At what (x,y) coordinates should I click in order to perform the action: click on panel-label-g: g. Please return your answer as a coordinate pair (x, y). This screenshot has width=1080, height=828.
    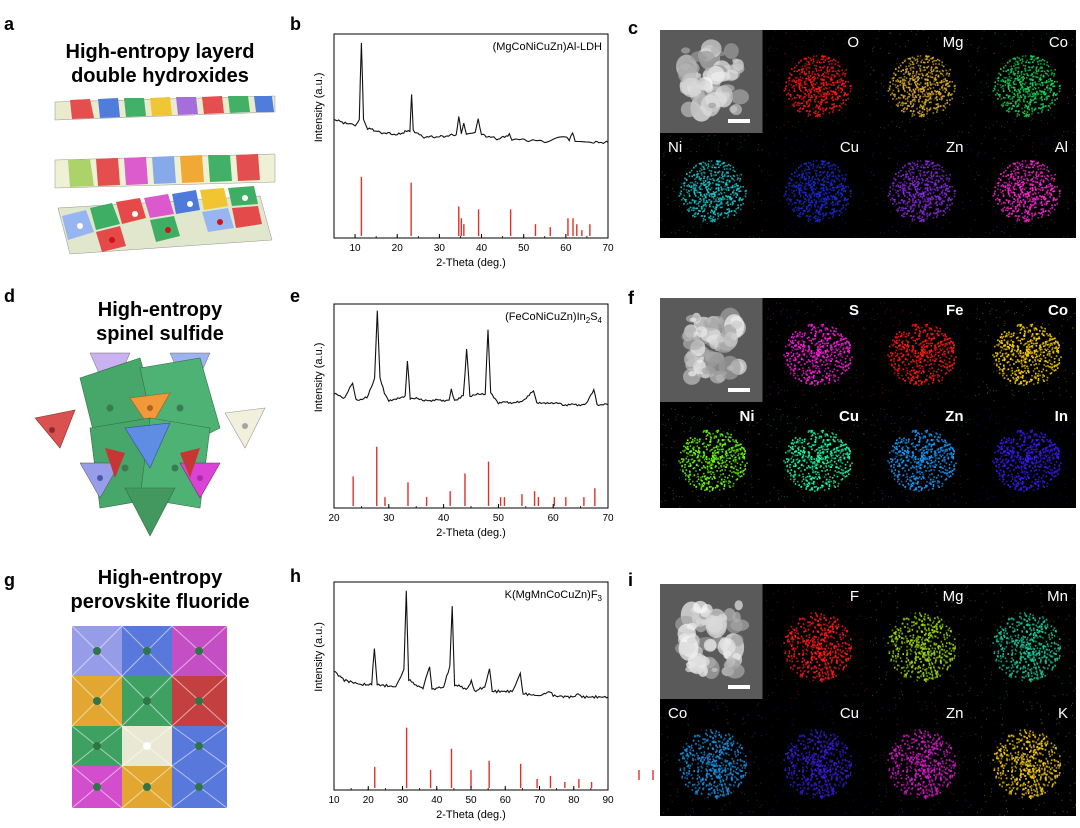
    Looking at the image, I should click on (9, 580).